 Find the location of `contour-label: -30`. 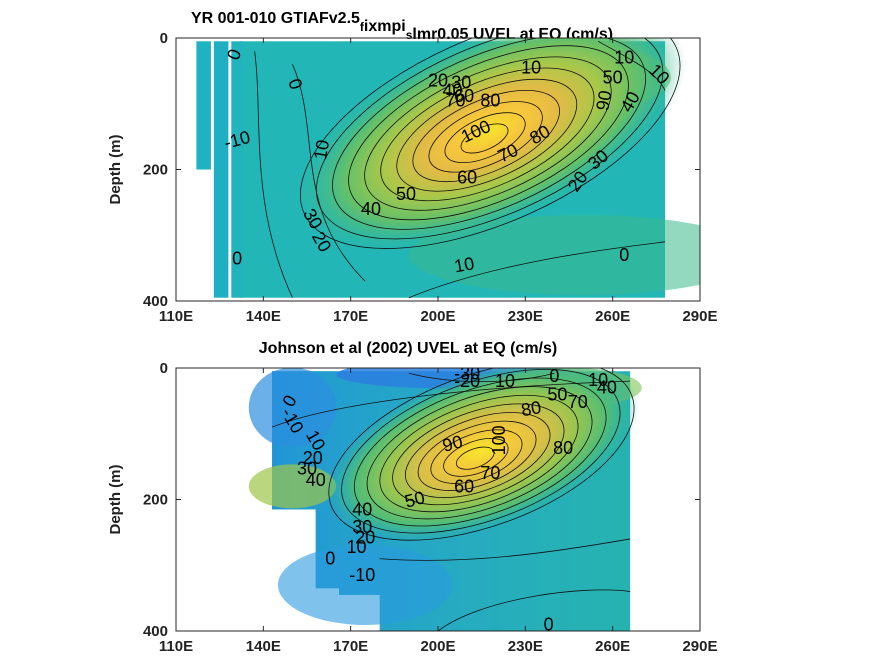

contour-label: -30 is located at coordinates (467, 373).